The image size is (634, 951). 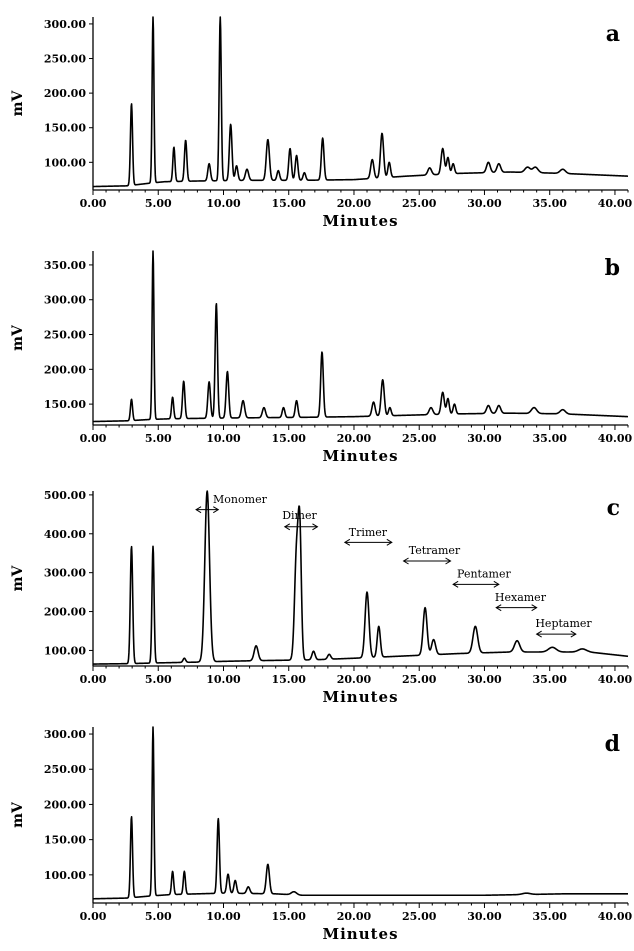 What do you see at coordinates (613, 508) in the screenshot?
I see `panel-label-c: c` at bounding box center [613, 508].